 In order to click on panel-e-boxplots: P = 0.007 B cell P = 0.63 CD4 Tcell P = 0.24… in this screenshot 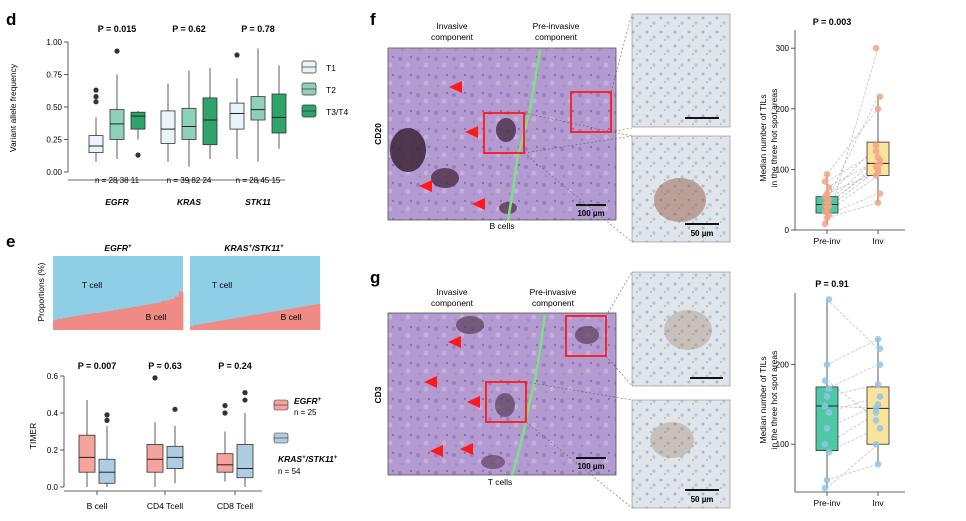, I will do `click(166, 436)`.